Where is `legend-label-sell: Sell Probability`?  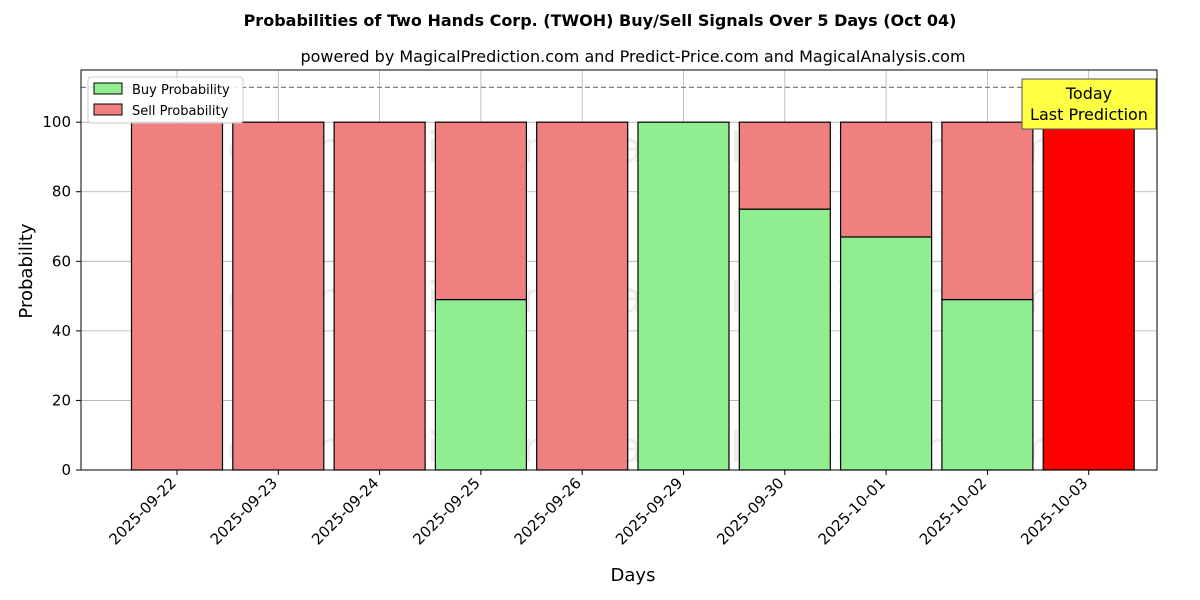 legend-label-sell: Sell Probability is located at coordinates (180, 111).